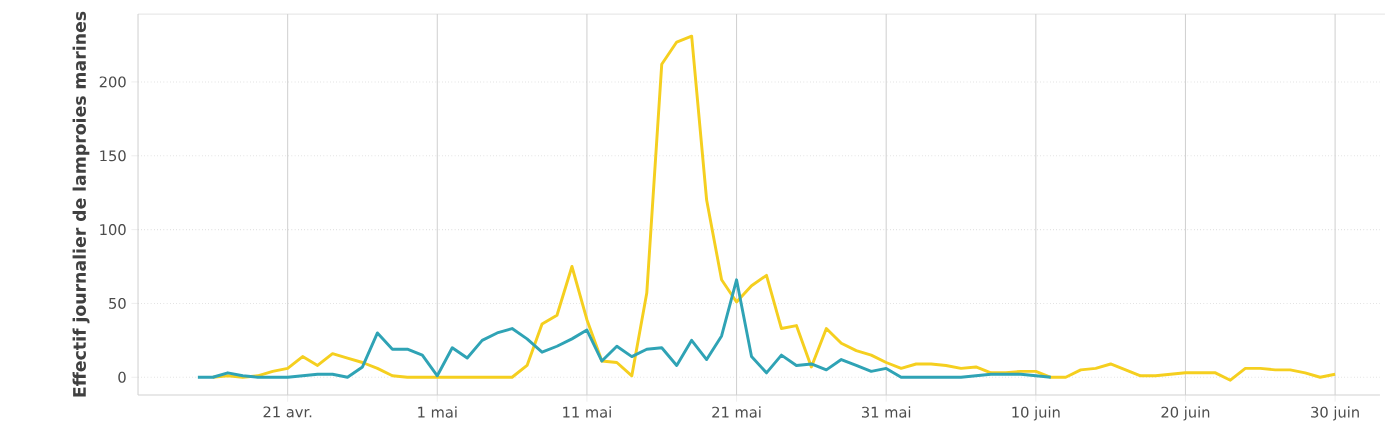 Image resolution: width=1385 pixels, height=446 pixels. What do you see at coordinates (437, 412) in the screenshot?
I see `x-tick-label: 1 mai` at bounding box center [437, 412].